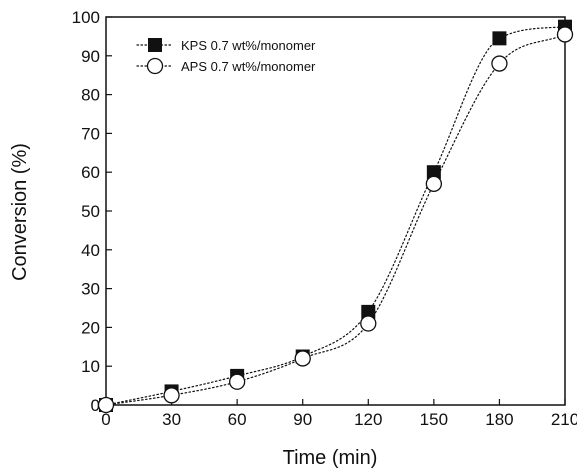 The height and width of the screenshot is (471, 577). I want to click on x-axis-ticks: 0 30 60 90 120 150 180 210, so click(339, 414).